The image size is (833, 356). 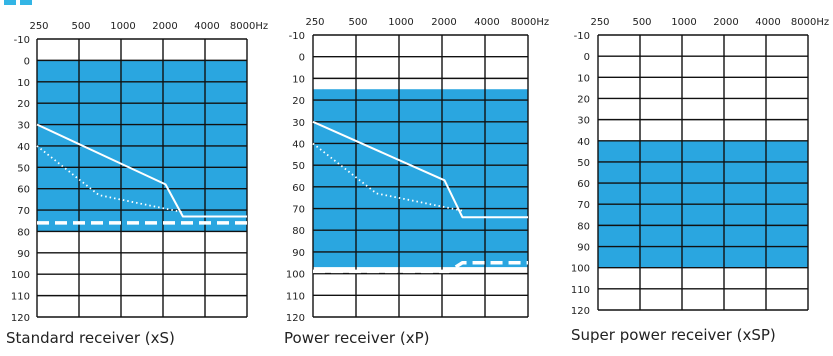 I want to click on fitting-range-band, so click(x=420, y=178).